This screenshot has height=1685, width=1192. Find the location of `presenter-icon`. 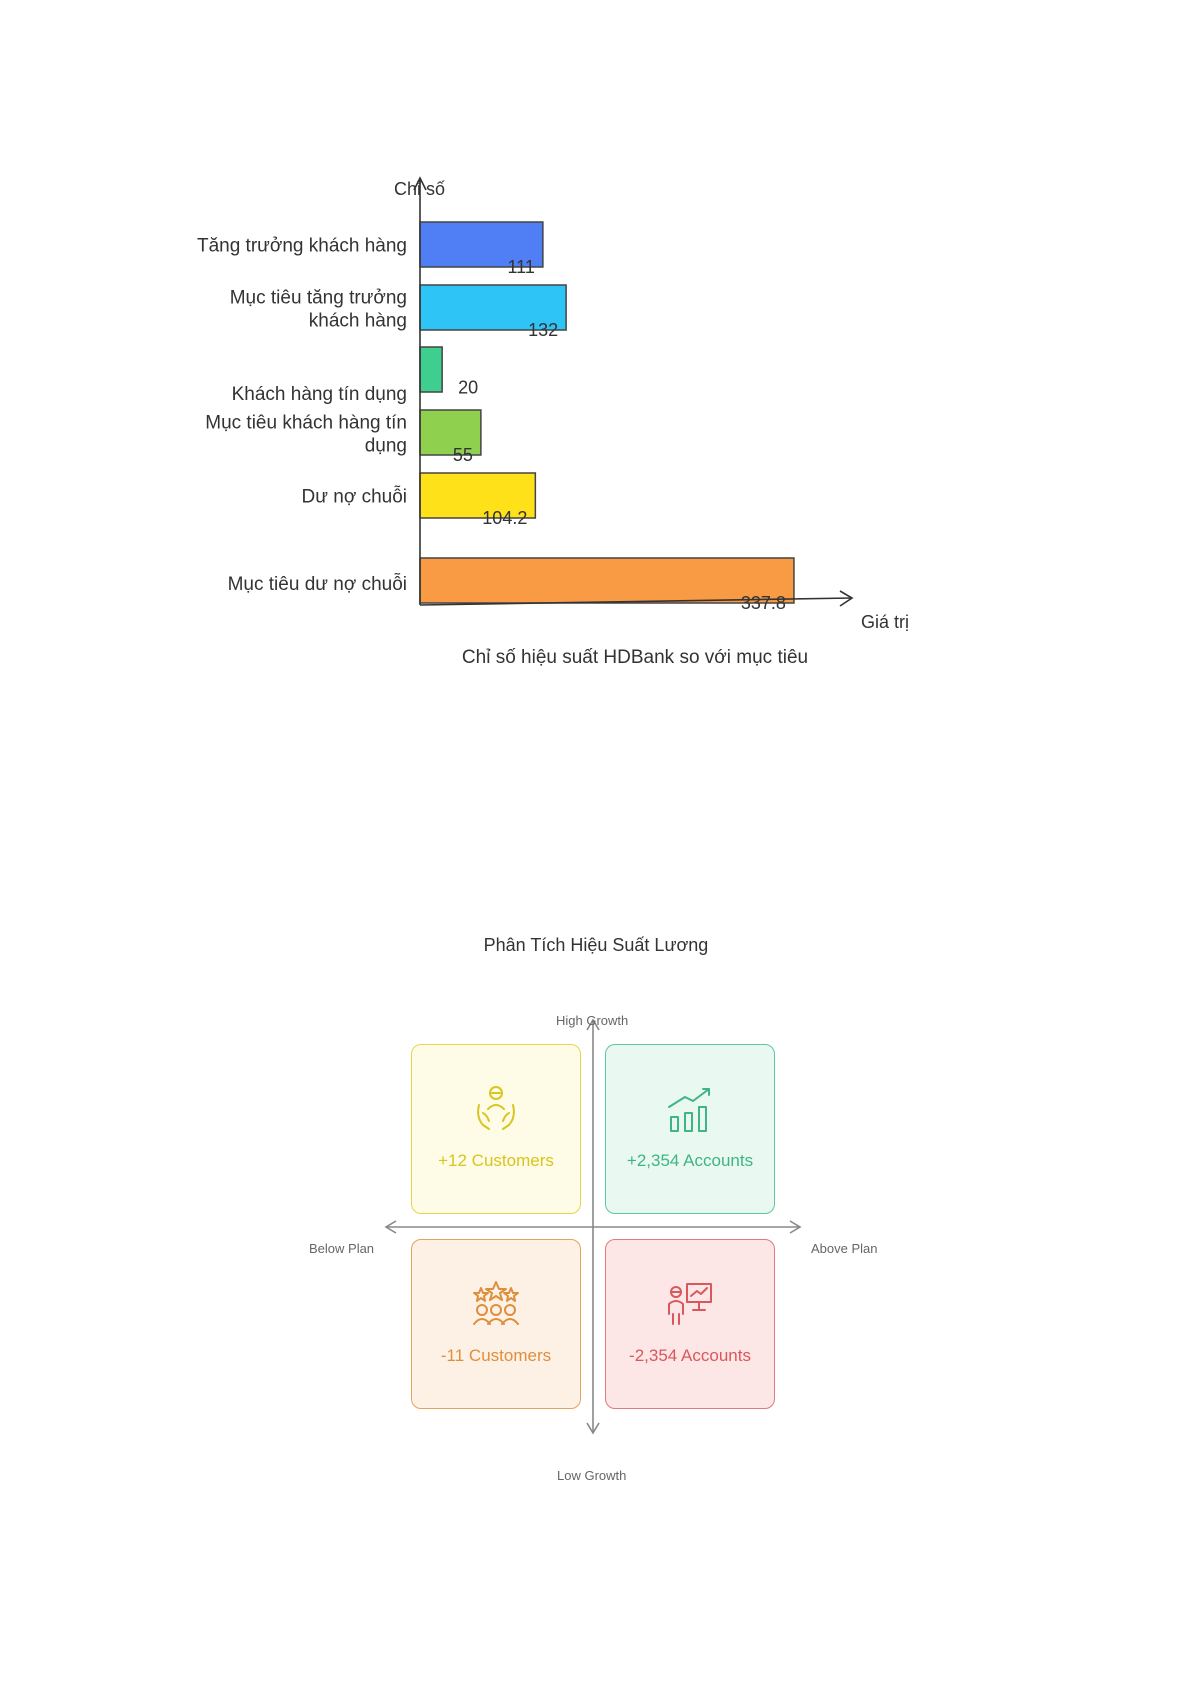

presenter-icon is located at coordinates (690, 1304).